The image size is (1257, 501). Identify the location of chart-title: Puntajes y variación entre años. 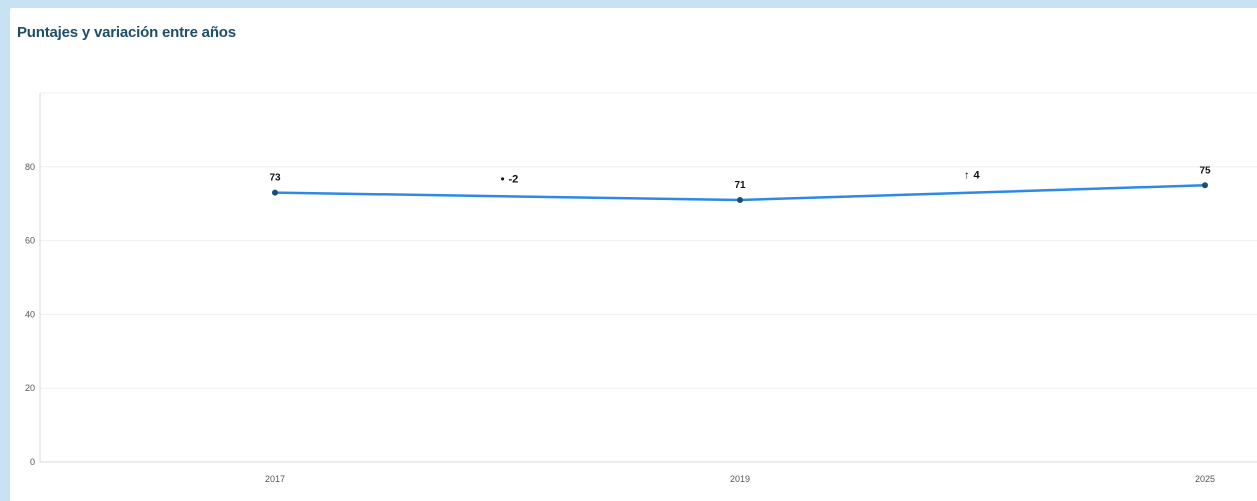
(126, 32).